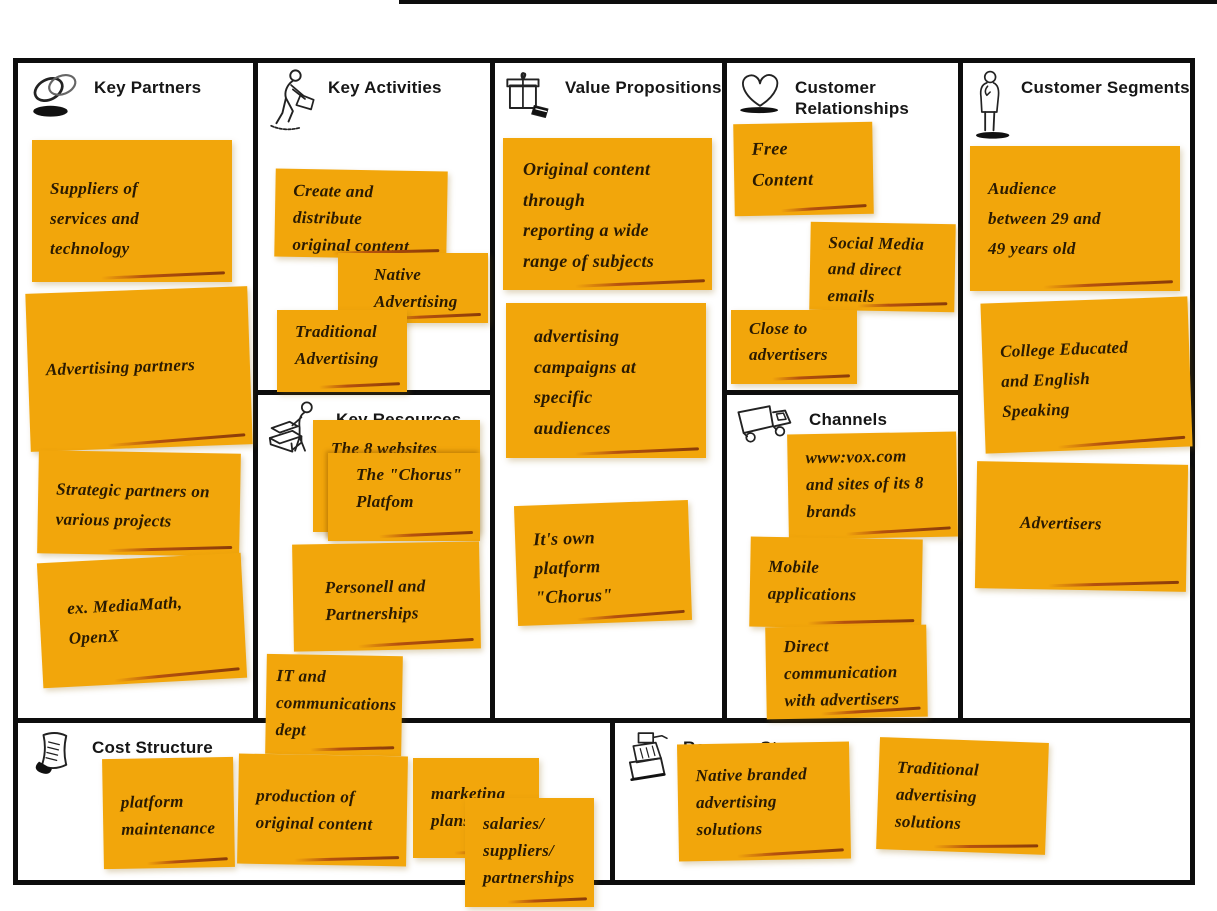 This screenshot has height=911, width=1217. I want to click on sticky-note: Personell and Partnerships, so click(386, 596).